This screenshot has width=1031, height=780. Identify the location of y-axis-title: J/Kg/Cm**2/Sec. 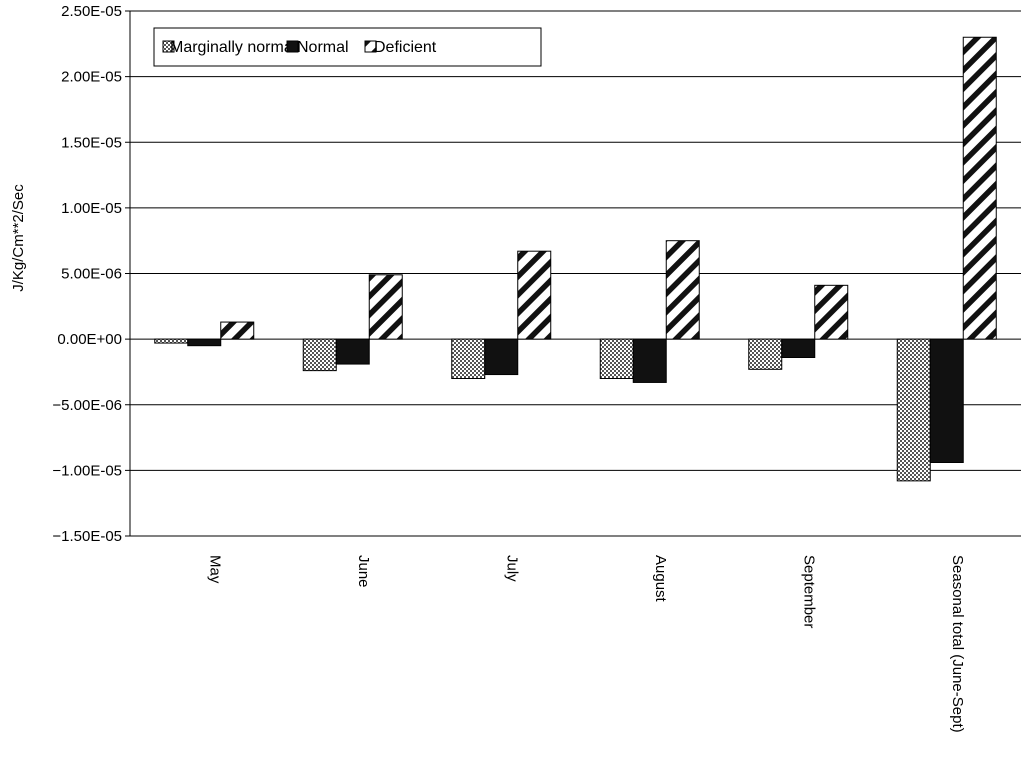
(18, 238).